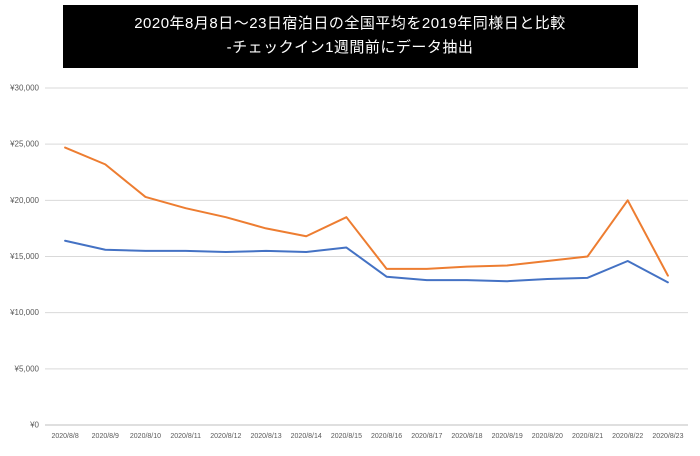 This screenshot has width=700, height=456. Describe the element at coordinates (64, 436) in the screenshot. I see `x-axis-label: 2020/8/8` at that location.